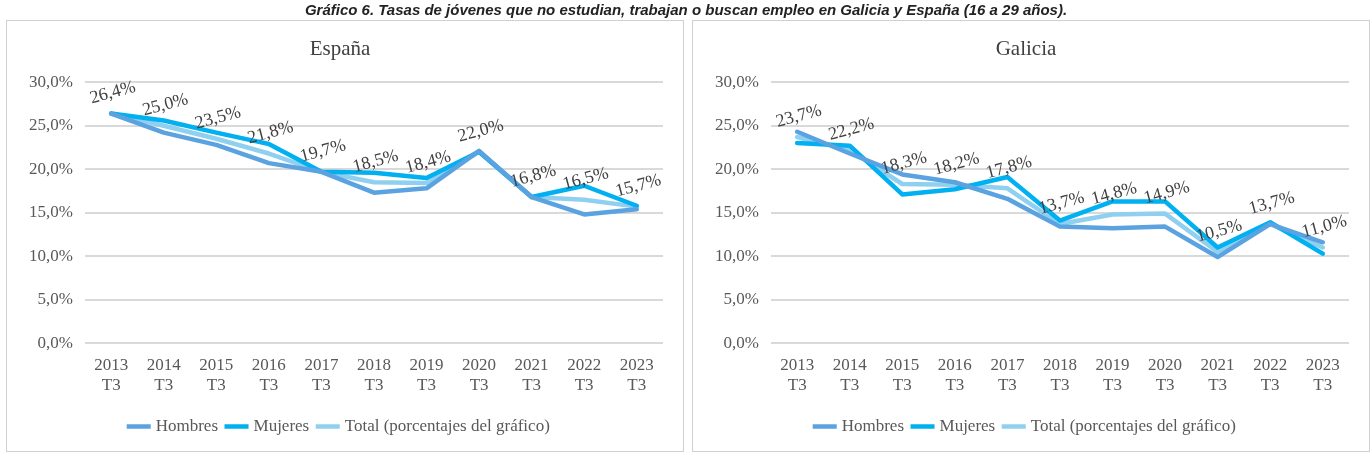  Describe the element at coordinates (956, 163) in the screenshot. I see `data-label: 18,2%` at that location.